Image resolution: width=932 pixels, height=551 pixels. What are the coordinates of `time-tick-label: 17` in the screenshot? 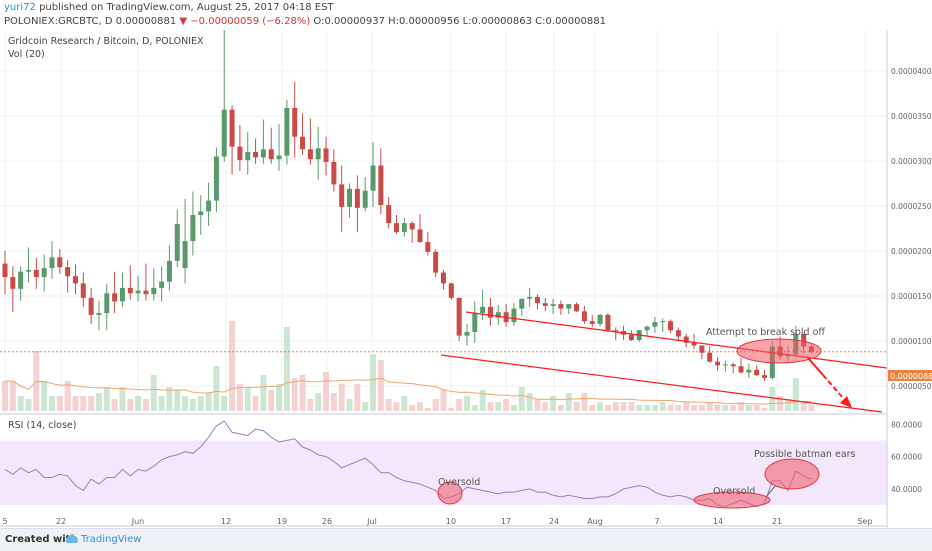 It's located at (506, 521).